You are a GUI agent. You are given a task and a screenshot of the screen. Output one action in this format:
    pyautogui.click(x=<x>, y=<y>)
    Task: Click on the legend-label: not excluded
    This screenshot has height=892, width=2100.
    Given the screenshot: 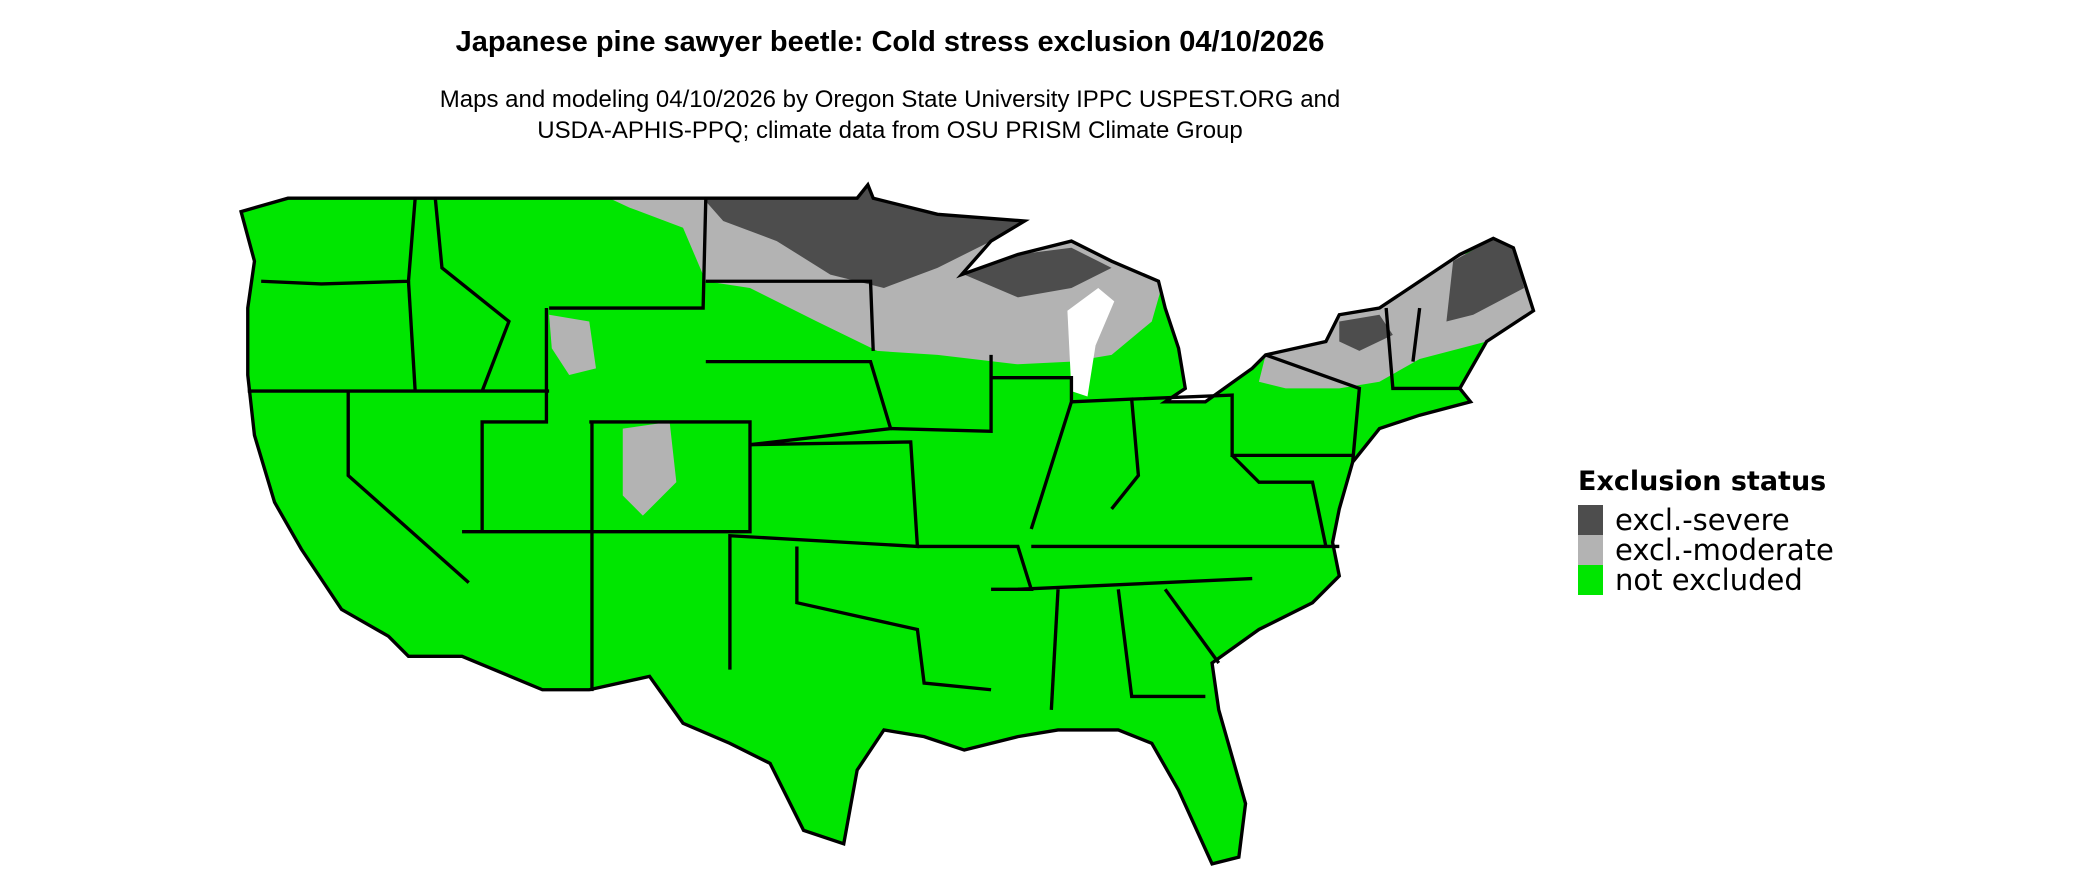 What is the action you would take?
    pyautogui.click(x=1709, y=580)
    